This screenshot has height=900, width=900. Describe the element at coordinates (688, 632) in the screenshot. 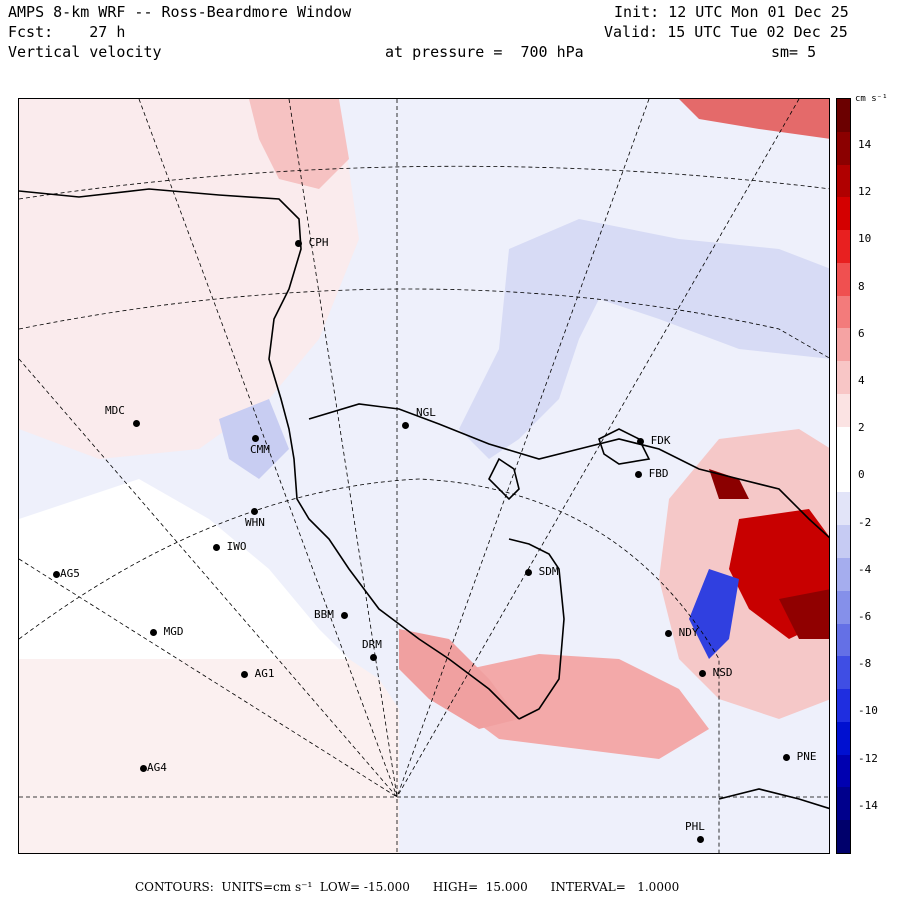

I see `station-label: NDY` at that location.